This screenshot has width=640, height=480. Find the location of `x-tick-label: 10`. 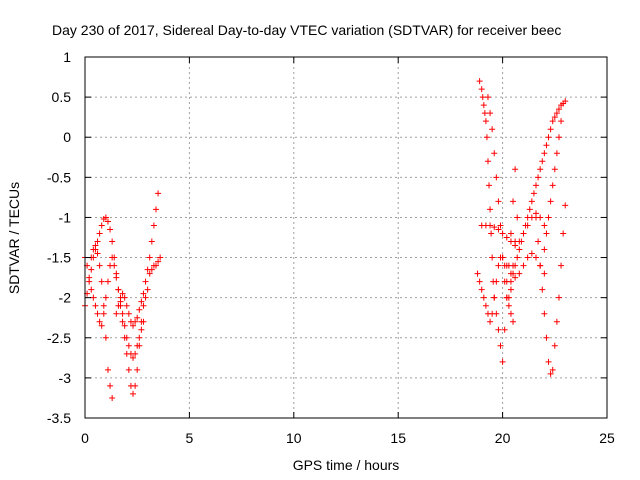

x-tick-label: 10 is located at coordinates (294, 438).